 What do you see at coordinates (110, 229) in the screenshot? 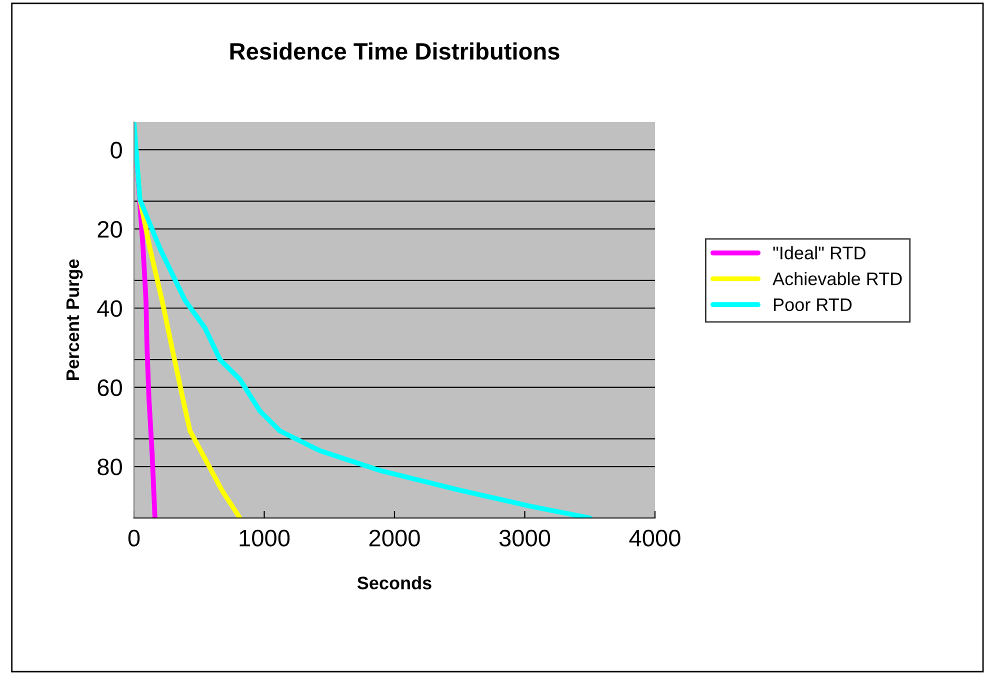
I see `y-tick-label: 20` at bounding box center [110, 229].